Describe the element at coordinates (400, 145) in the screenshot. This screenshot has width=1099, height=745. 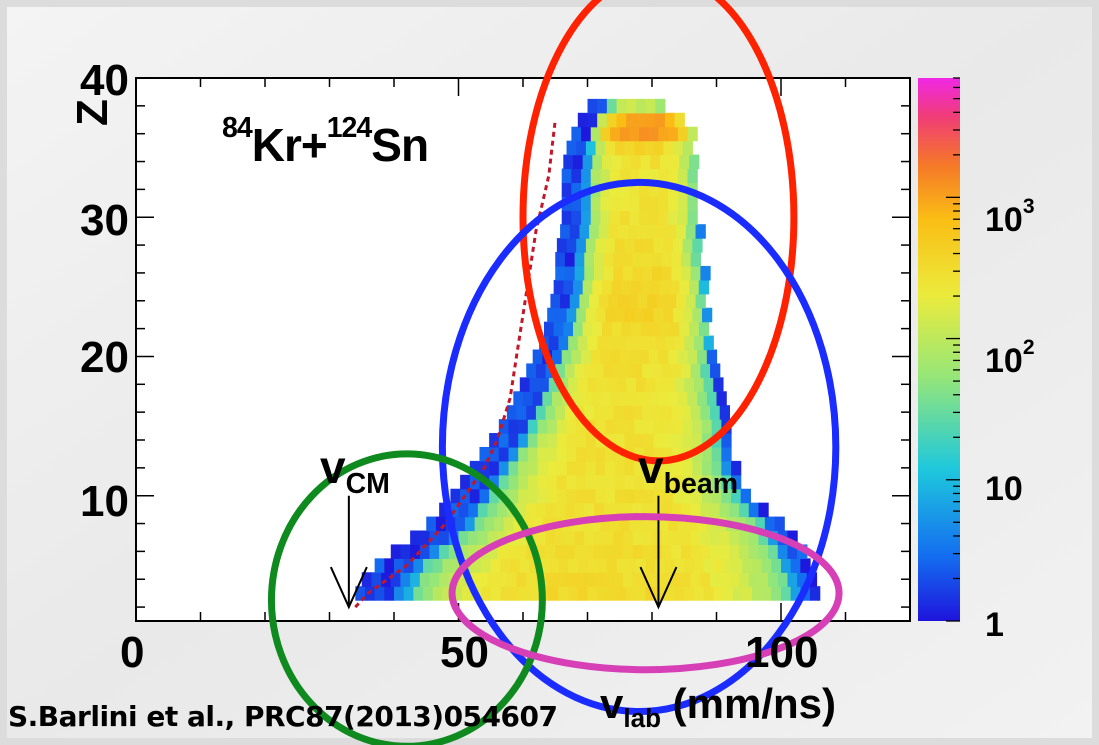
I see `title-b-sym: Sn` at that location.